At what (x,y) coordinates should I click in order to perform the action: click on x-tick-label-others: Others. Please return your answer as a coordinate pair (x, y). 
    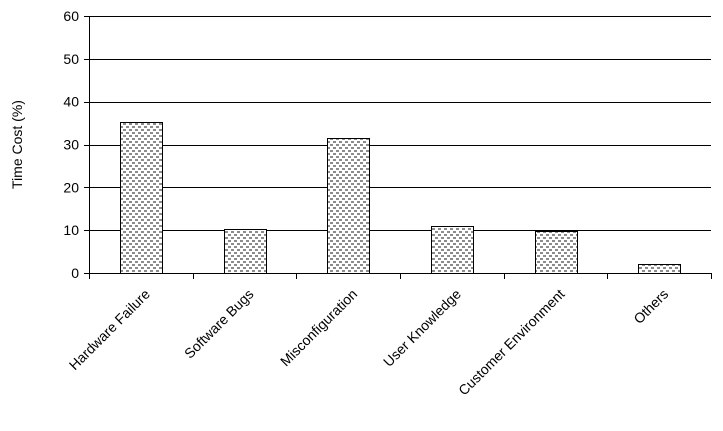
    Looking at the image, I should click on (650, 306).